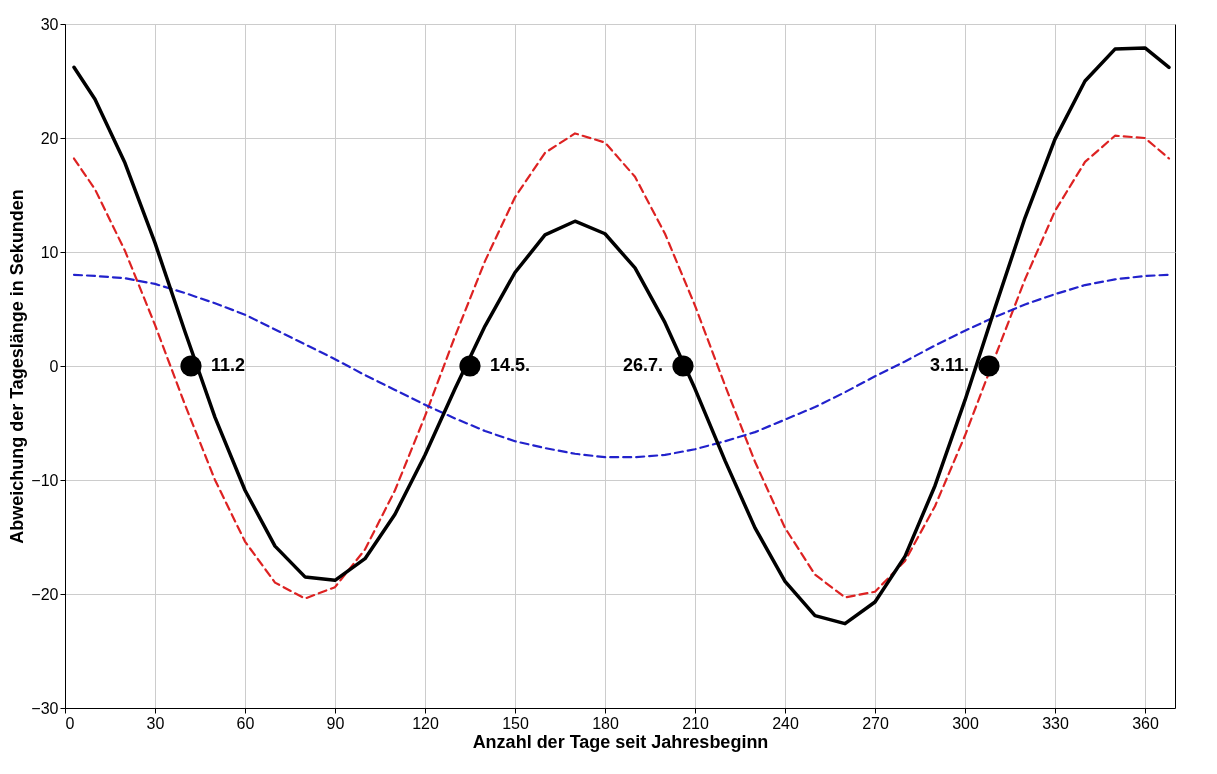  What do you see at coordinates (965, 723) in the screenshot?
I see `x-tick-label: 300` at bounding box center [965, 723].